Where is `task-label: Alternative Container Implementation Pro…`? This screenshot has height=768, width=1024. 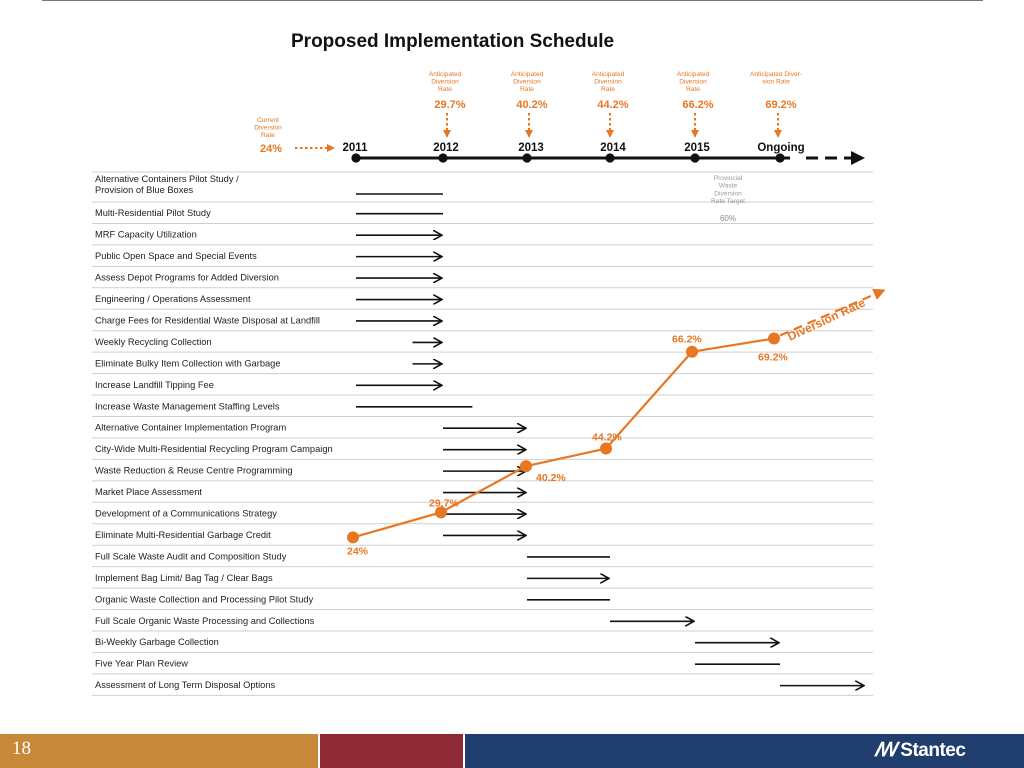 task-label: Alternative Container Implementation Pro… is located at coordinates (190, 428).